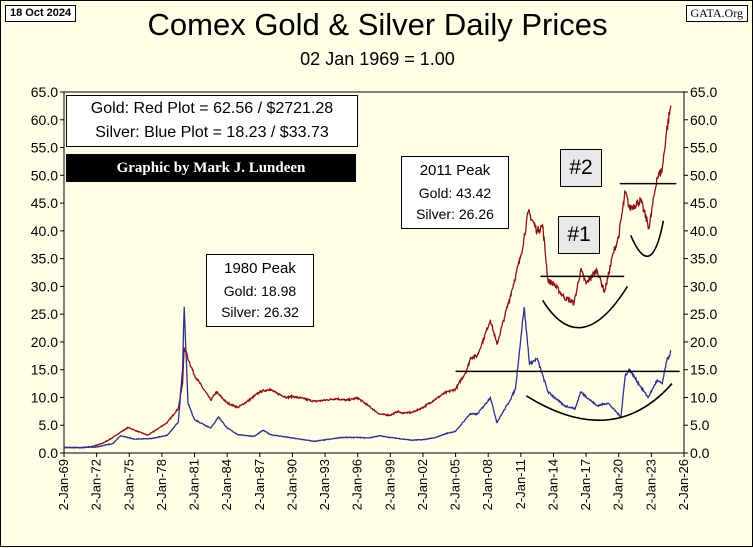 The height and width of the screenshot is (548, 753). What do you see at coordinates (44, 175) in the screenshot?
I see `y-tick-label-left: 50.0` at bounding box center [44, 175].